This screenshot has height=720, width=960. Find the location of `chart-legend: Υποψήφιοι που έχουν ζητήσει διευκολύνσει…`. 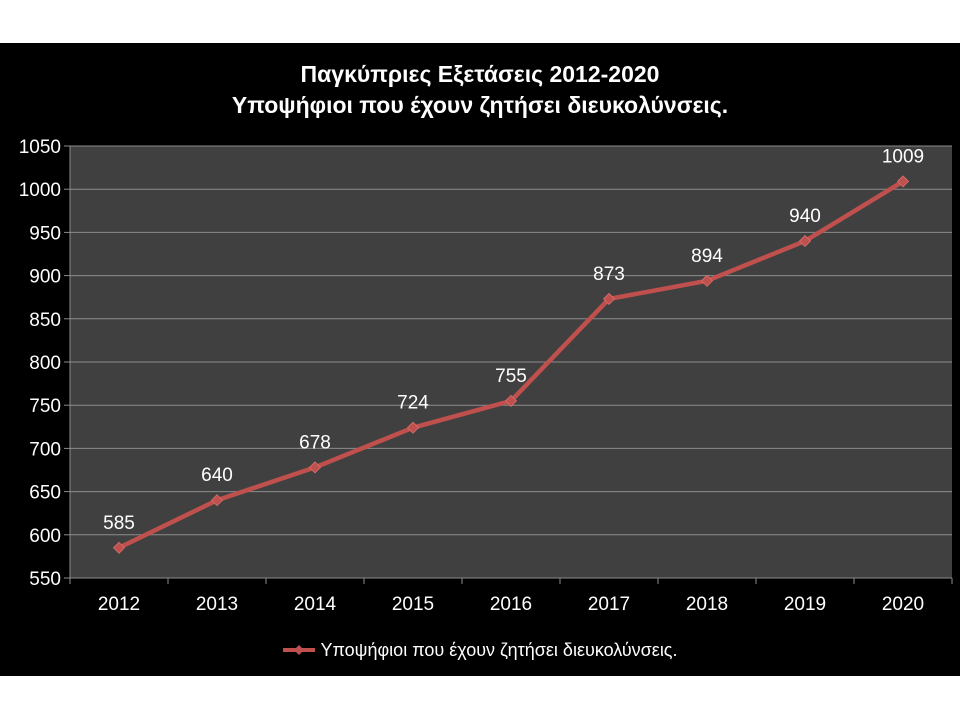

chart-legend: Υποψήφιοι που έχουν ζητήσει διευκολύνσει… is located at coordinates (480, 651).